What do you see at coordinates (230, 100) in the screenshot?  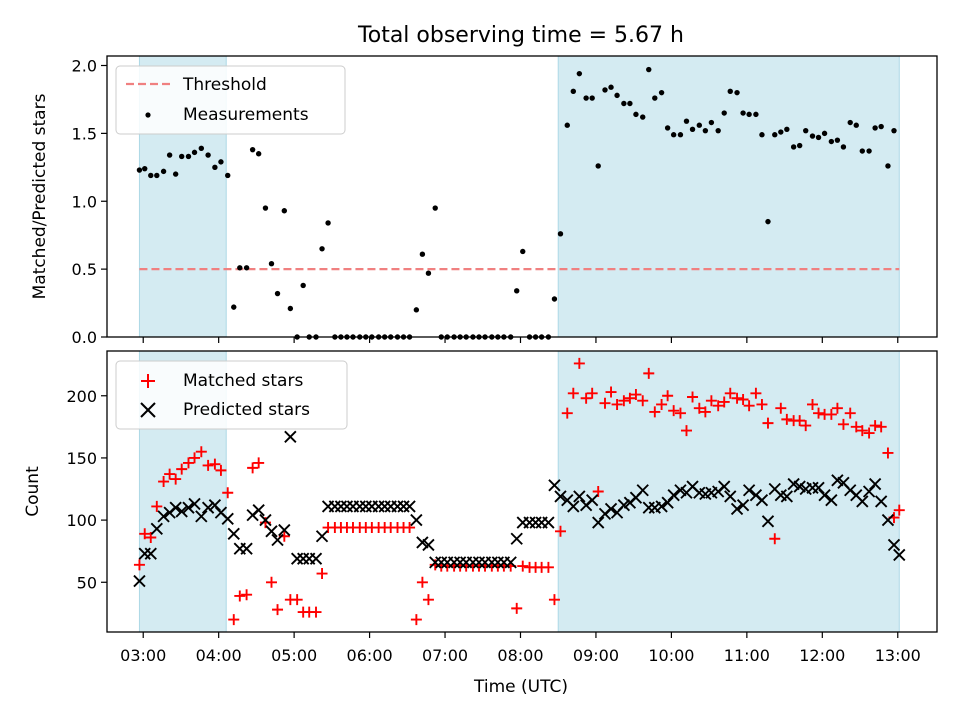 I see `legend-box-top` at bounding box center [230, 100].